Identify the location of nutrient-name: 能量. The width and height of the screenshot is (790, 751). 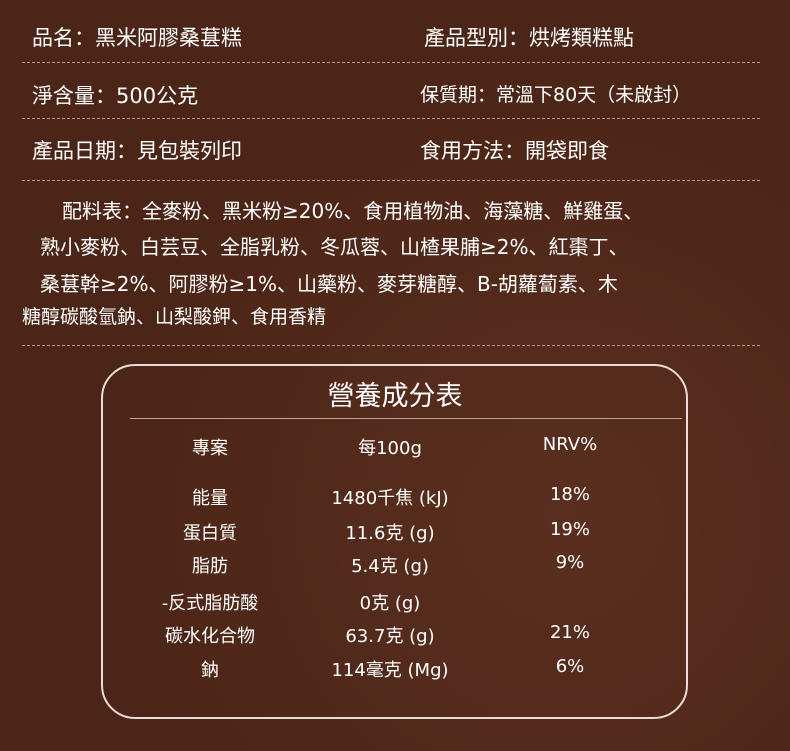
(210, 498).